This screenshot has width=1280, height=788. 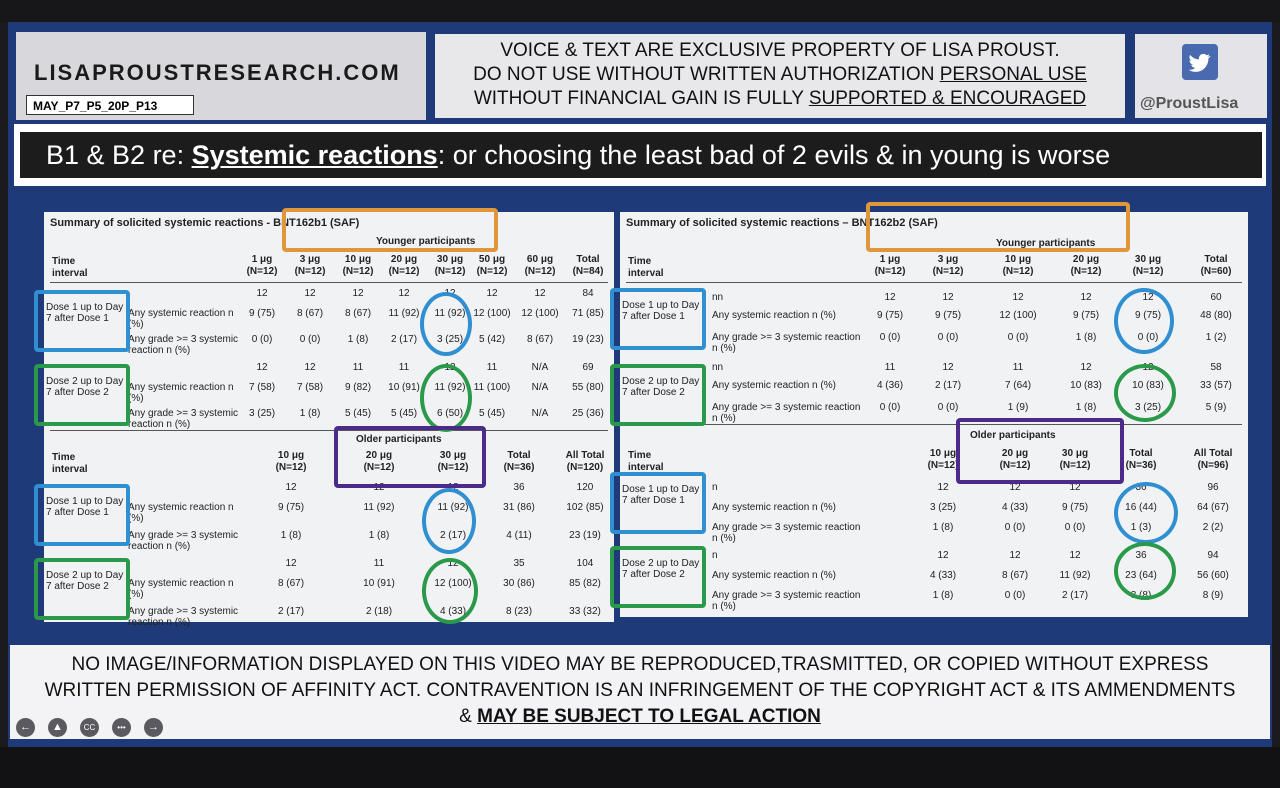 What do you see at coordinates (1213, 555) in the screenshot?
I see `table-cell: 94` at bounding box center [1213, 555].